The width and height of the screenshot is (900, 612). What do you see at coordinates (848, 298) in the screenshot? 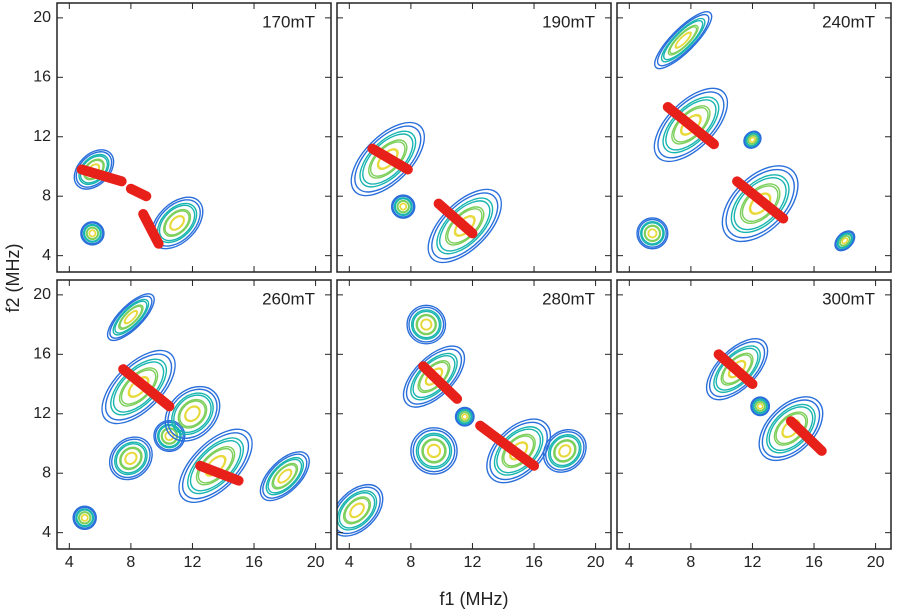
I see `panel-label: 300mT` at bounding box center [848, 298].